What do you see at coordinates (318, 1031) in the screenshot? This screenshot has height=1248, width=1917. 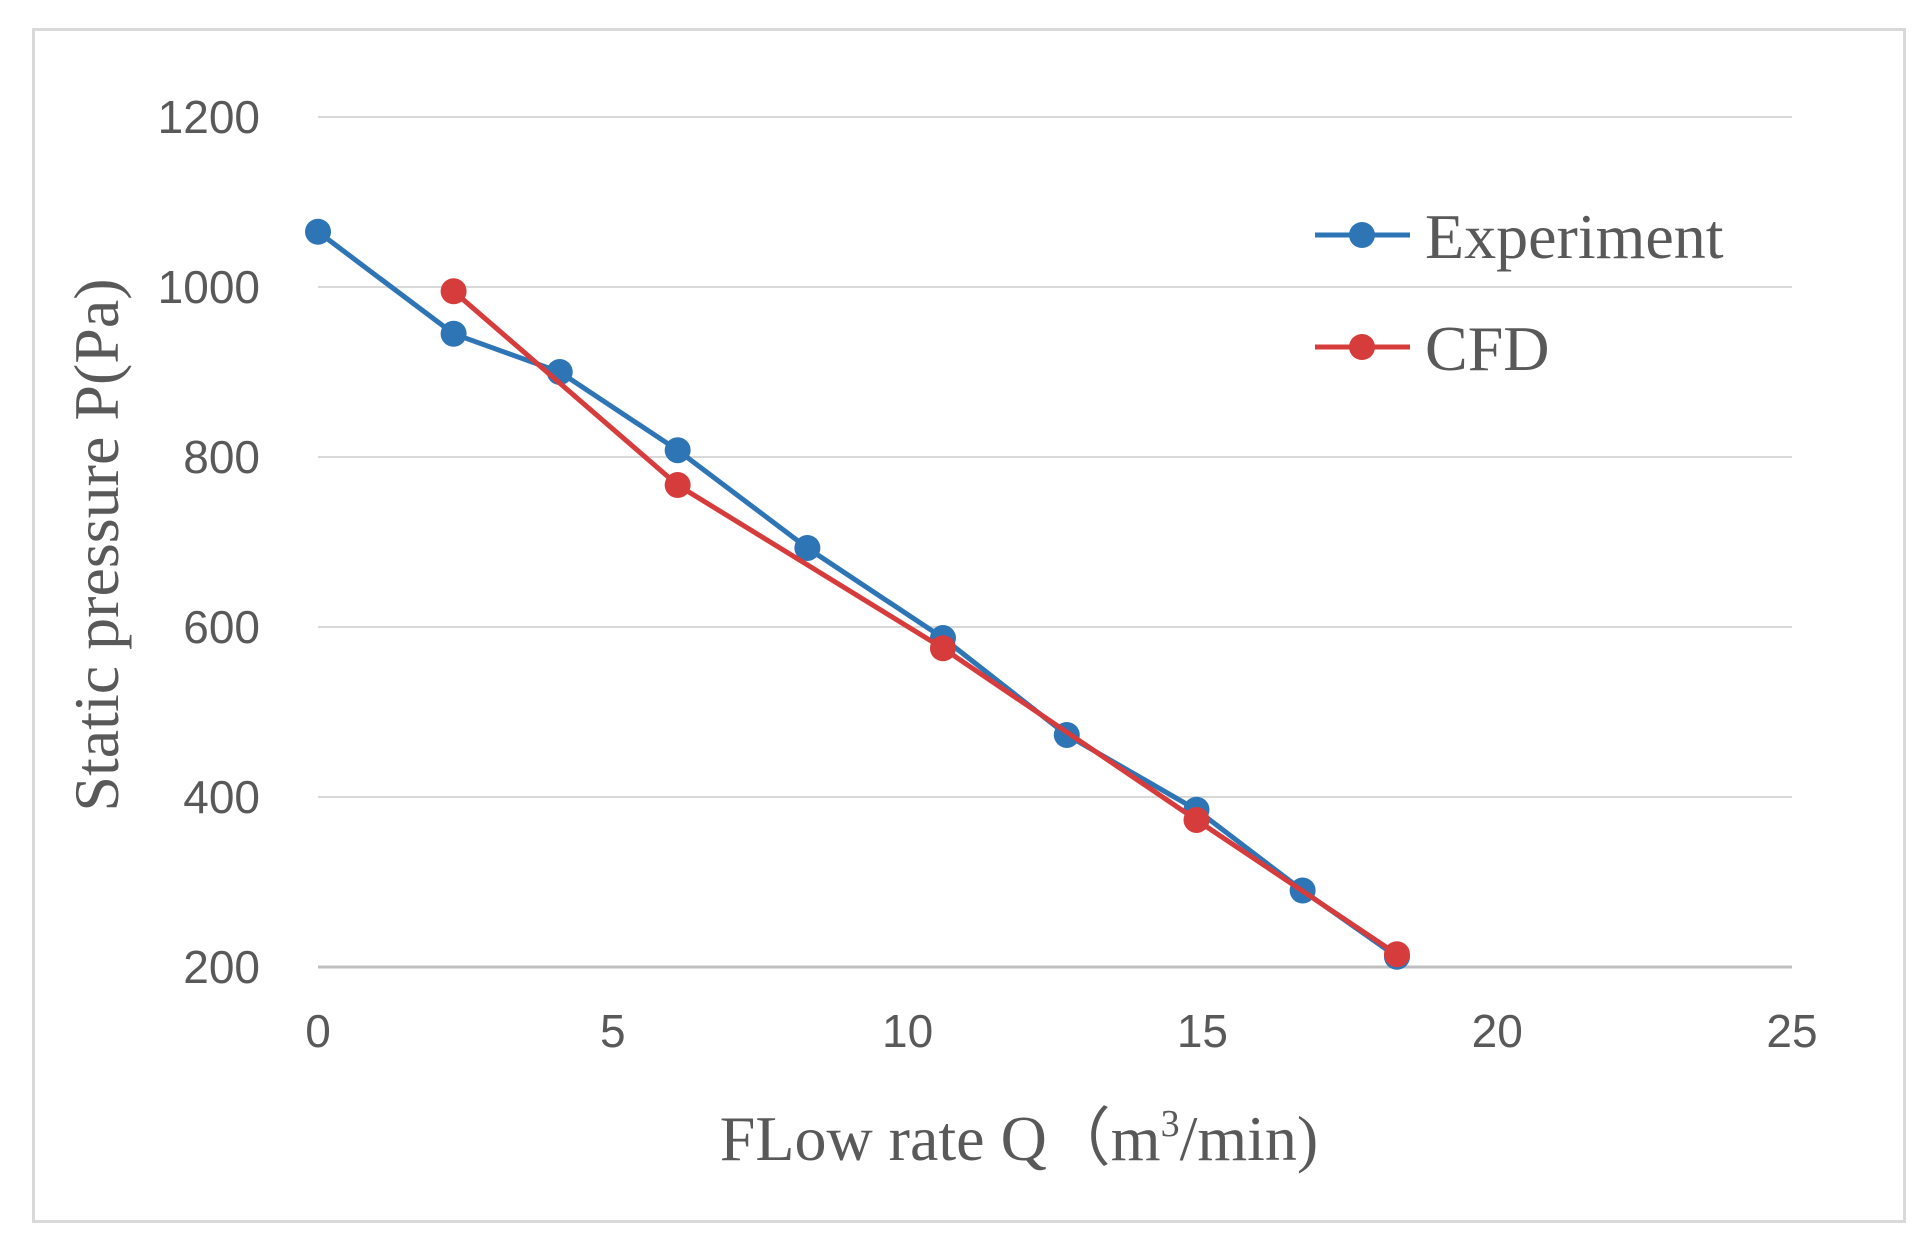 I see `x-tick-label-0: 0` at bounding box center [318, 1031].